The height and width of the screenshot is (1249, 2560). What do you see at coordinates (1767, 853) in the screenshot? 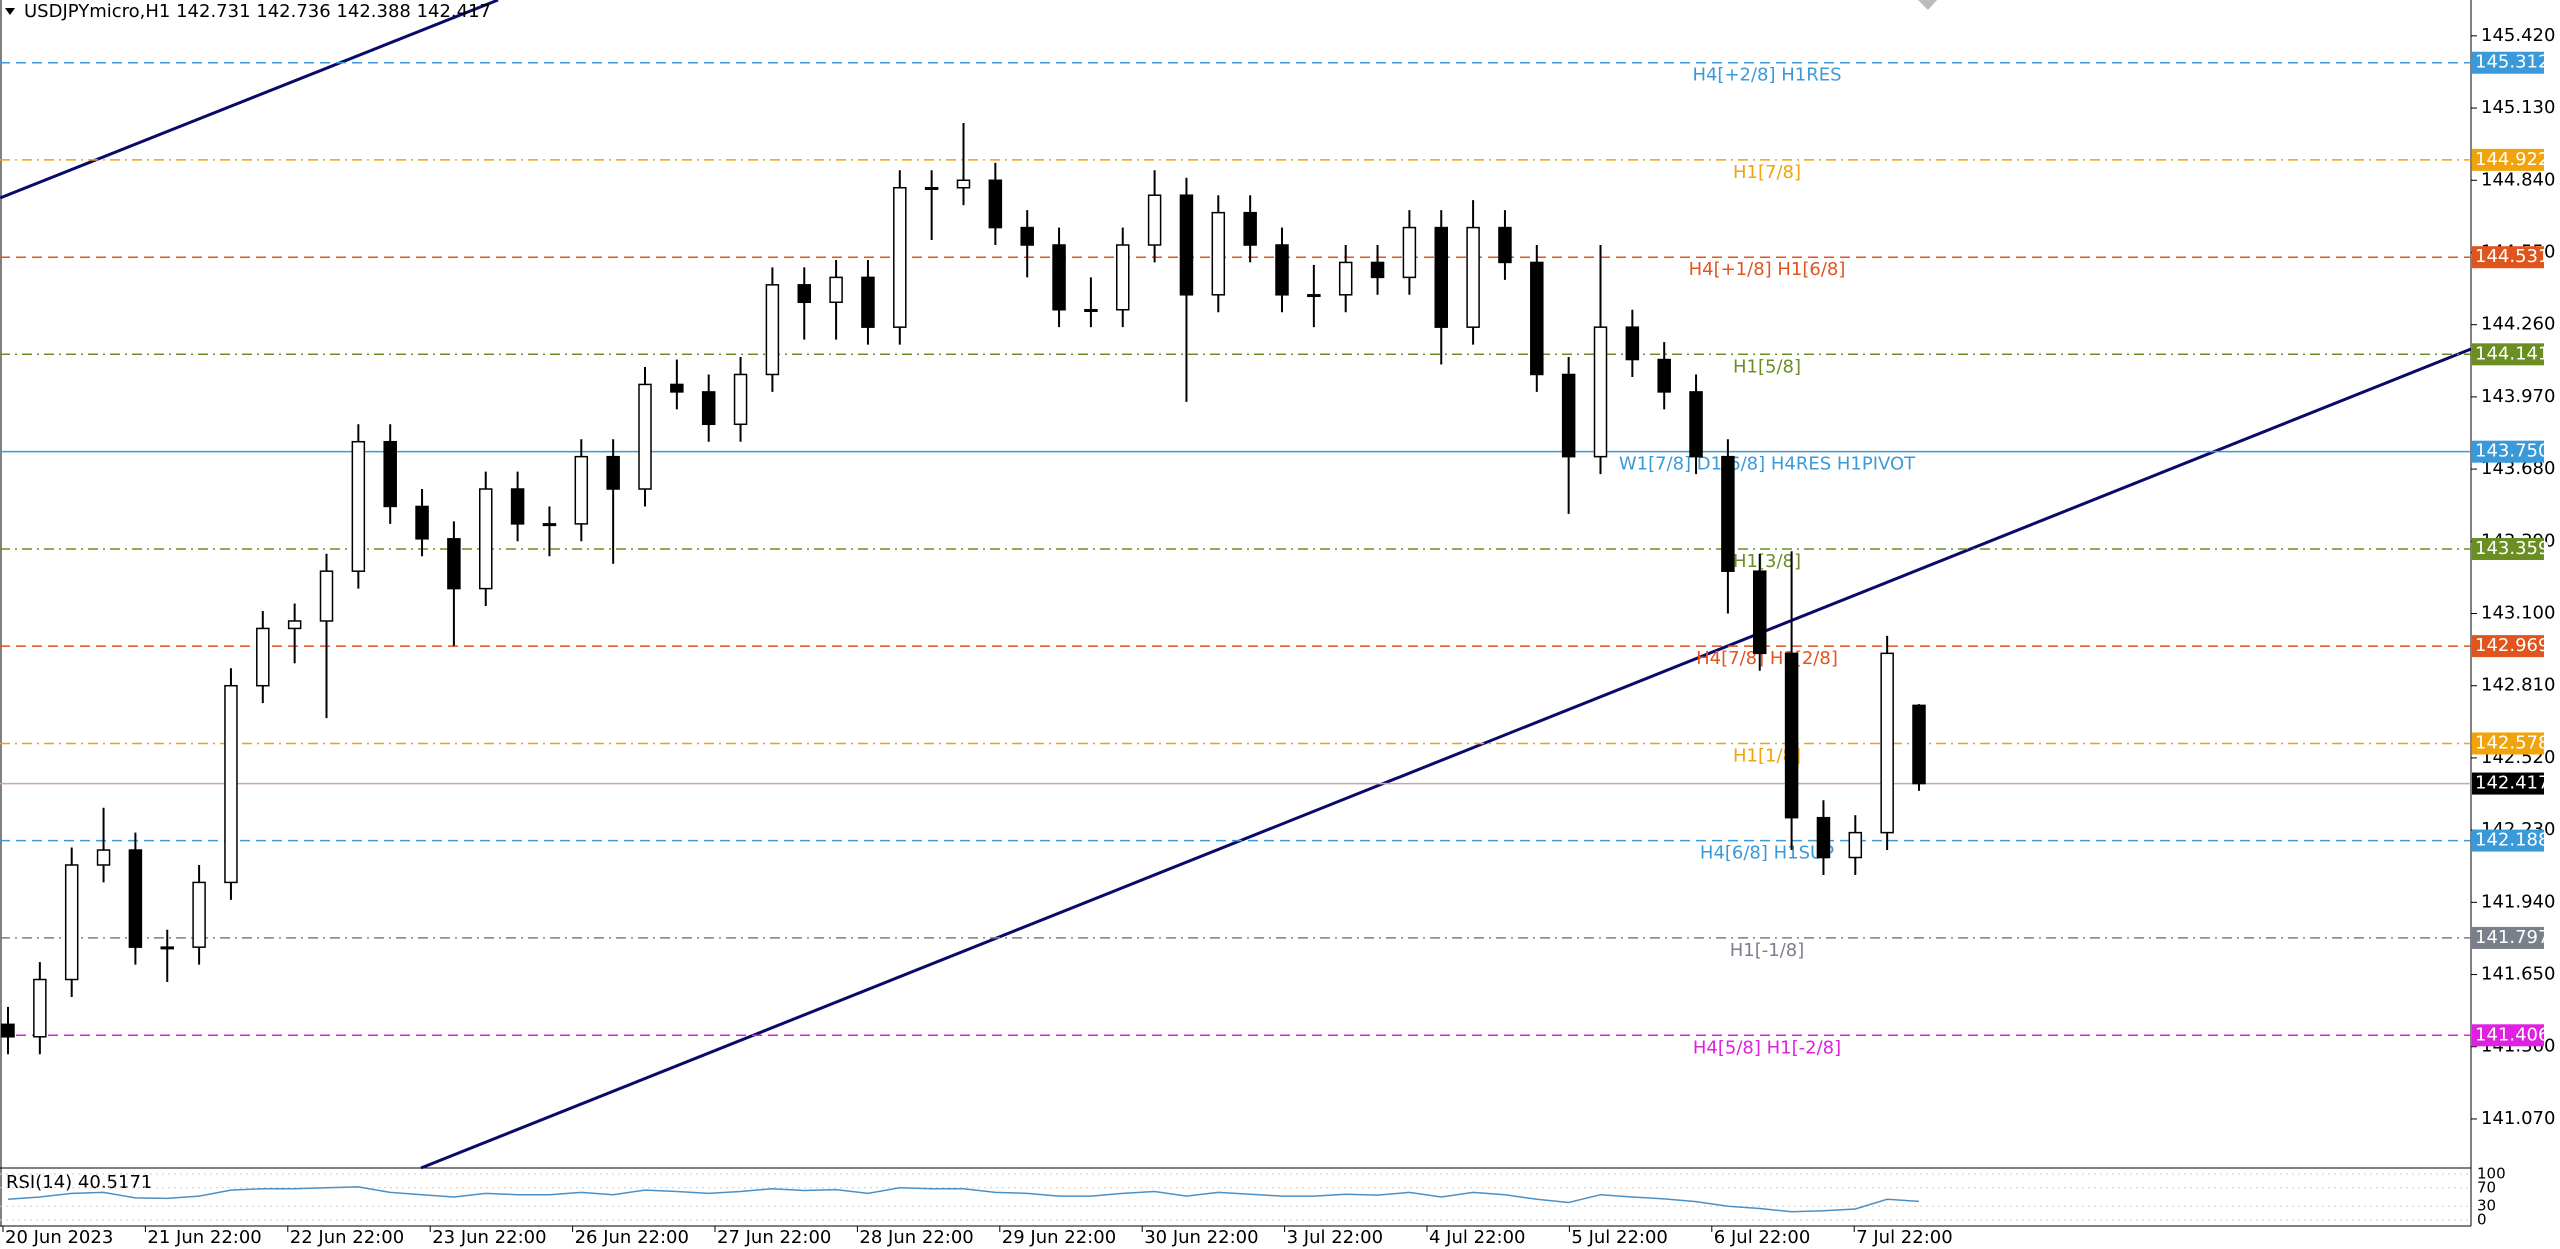
I see `level-label: H4[6/8] H1SUP` at bounding box center [1767, 853].